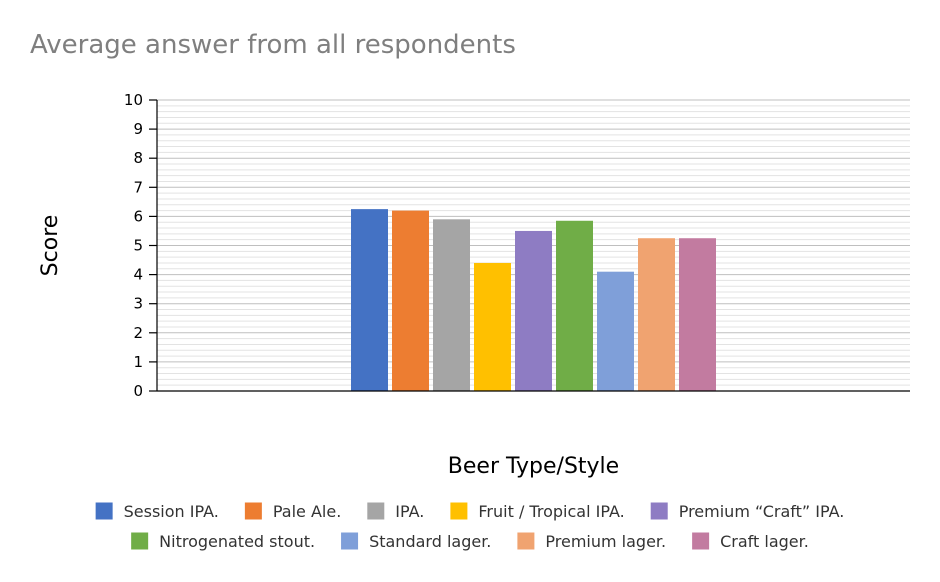 Image resolution: width=940 pixels, height=582 pixels. Describe the element at coordinates (138, 158) in the screenshot. I see `y-tick-label: 8` at that location.